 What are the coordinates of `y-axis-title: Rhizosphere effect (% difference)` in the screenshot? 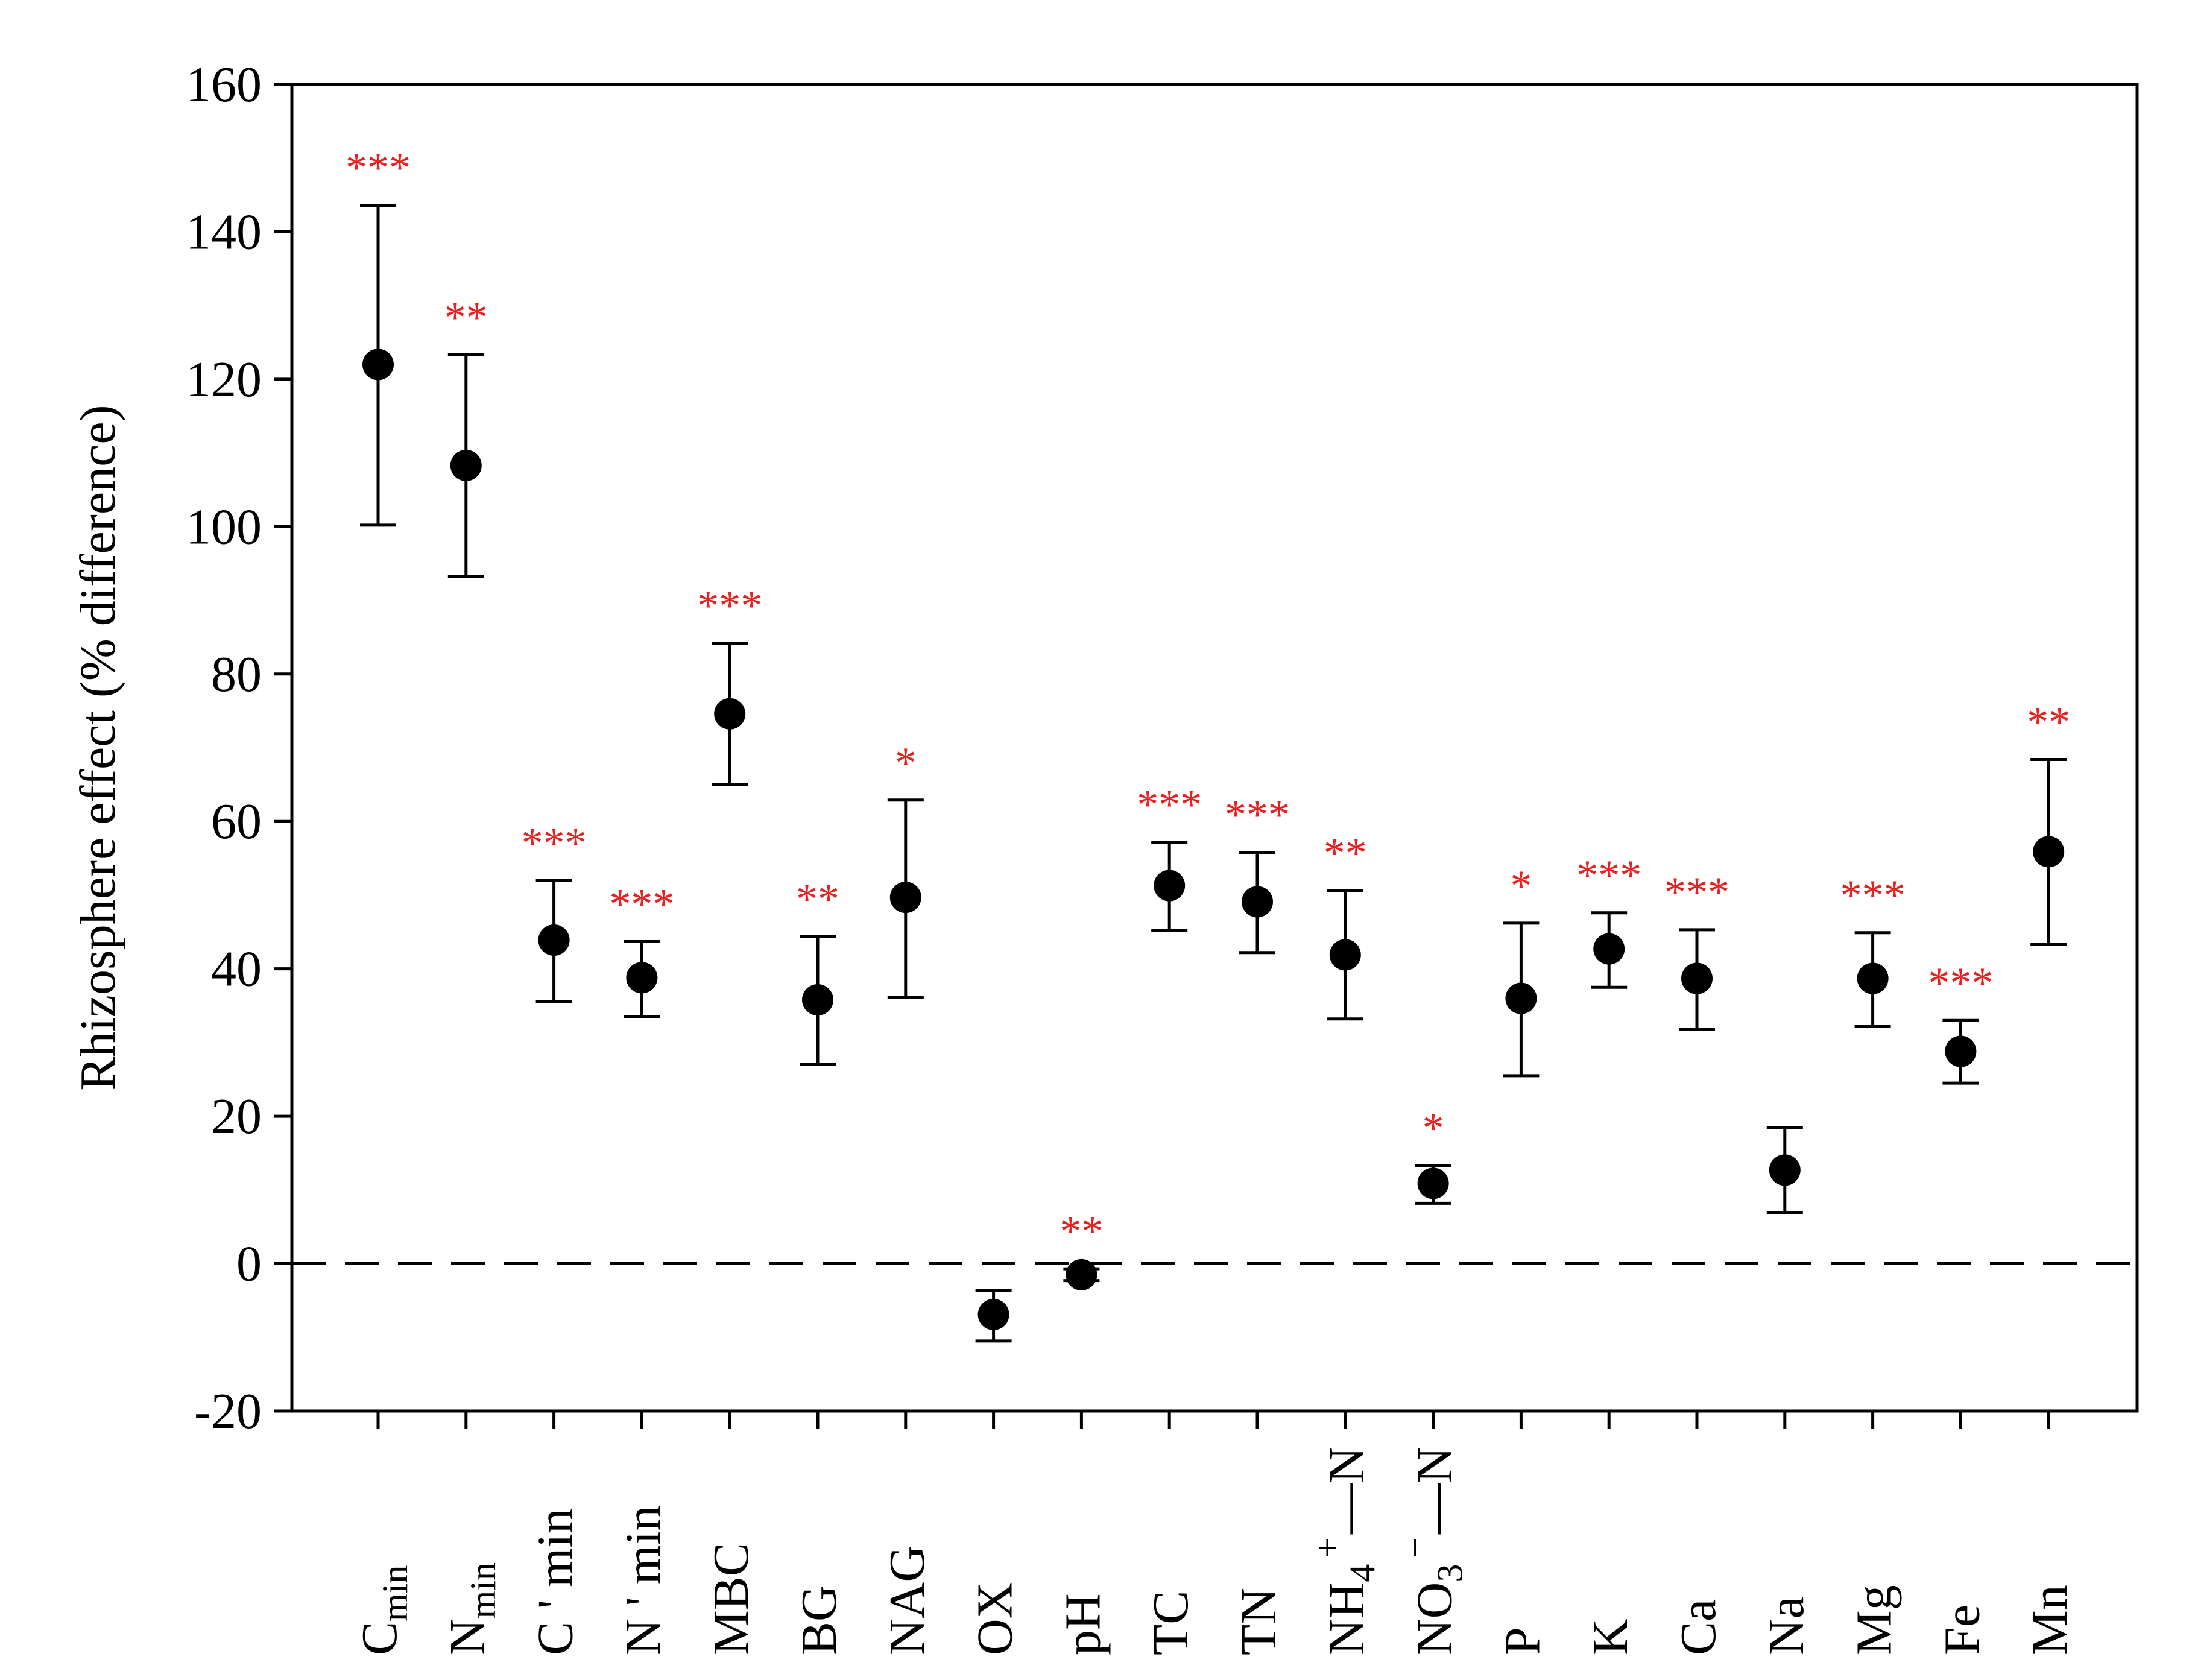 It's located at (98, 747).